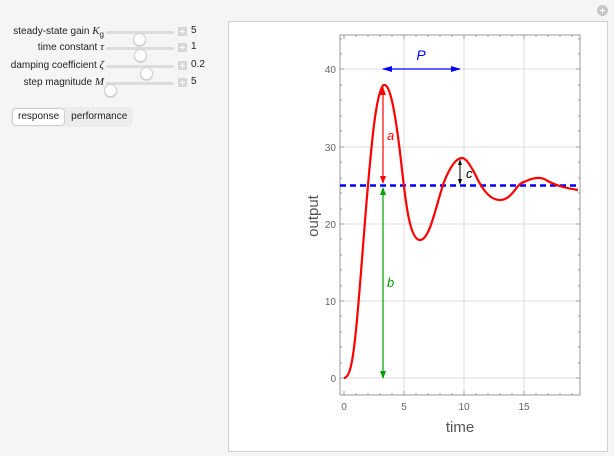  I want to click on view-toggle: response performance, so click(72, 117).